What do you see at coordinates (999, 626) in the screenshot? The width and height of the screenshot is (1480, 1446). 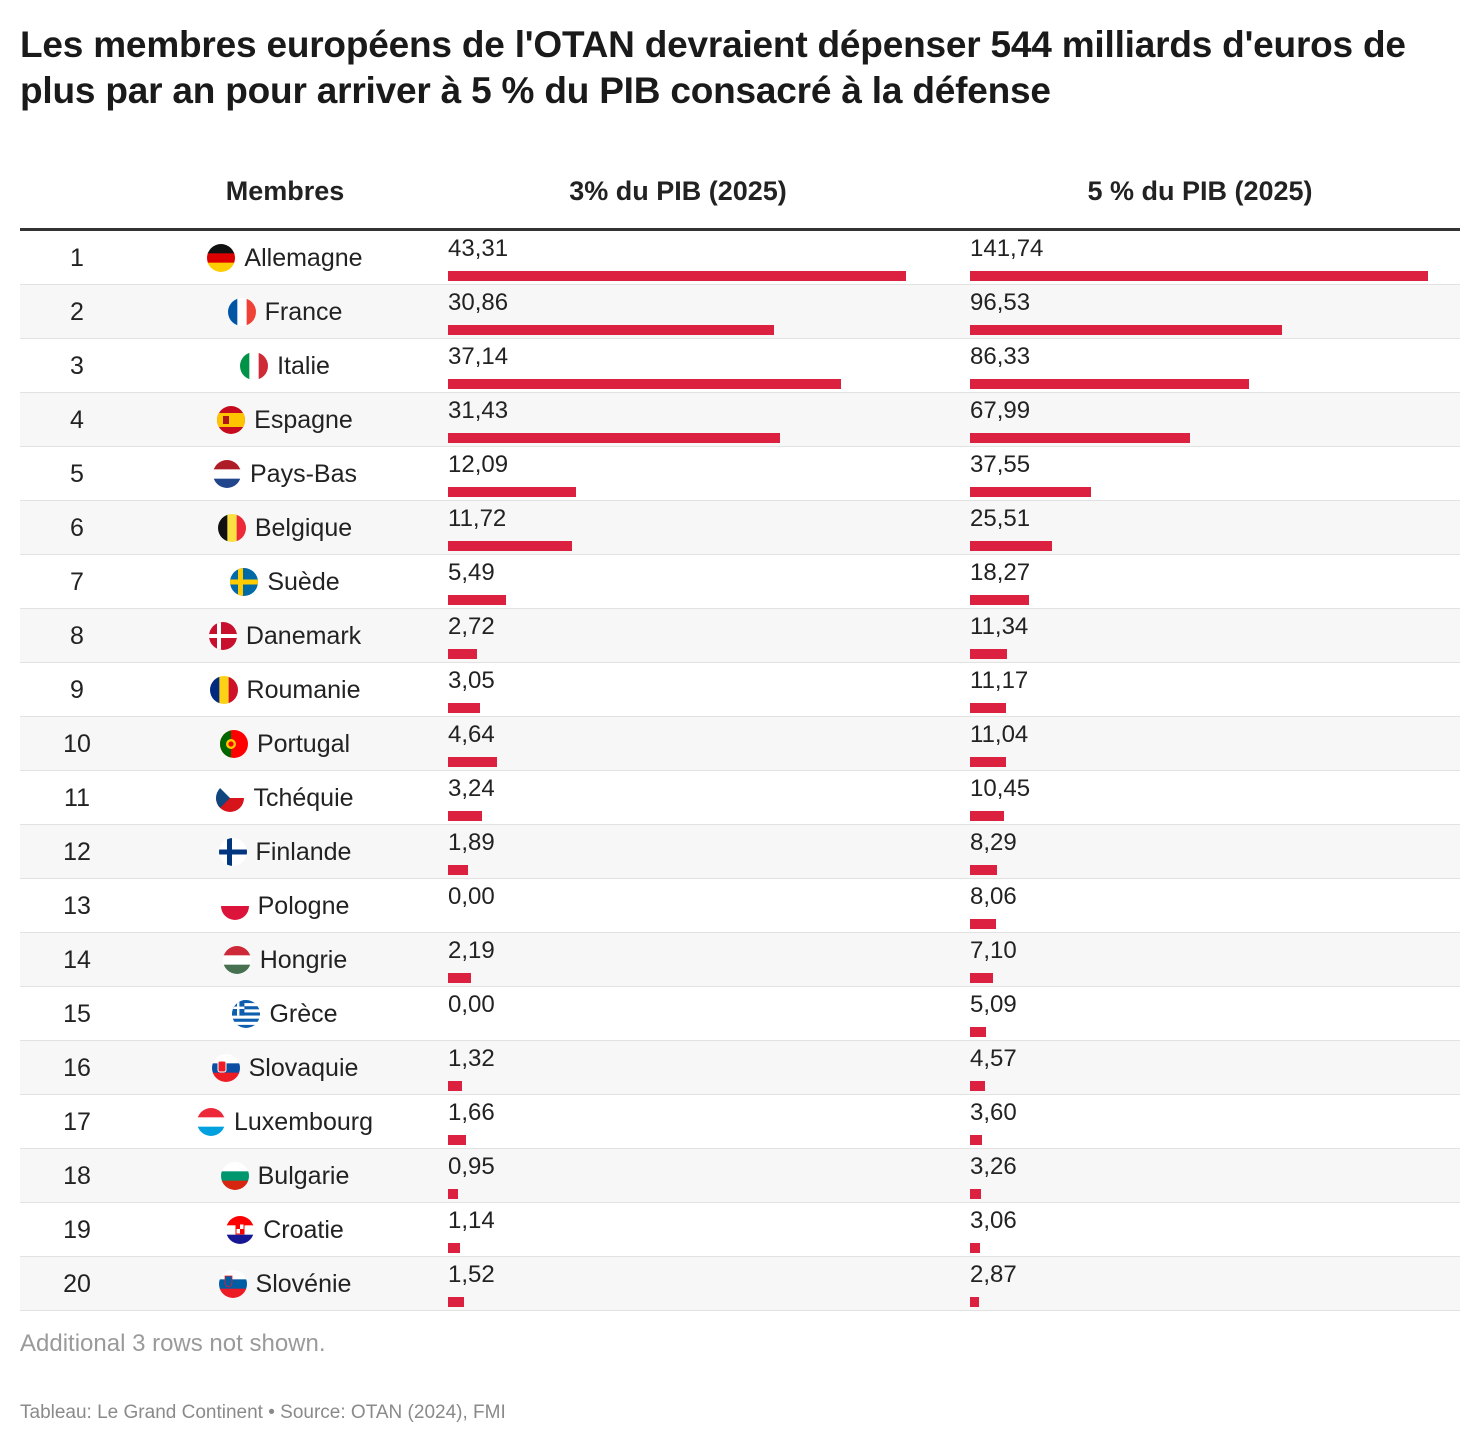 I see `value-5-percent: 11,34` at bounding box center [999, 626].